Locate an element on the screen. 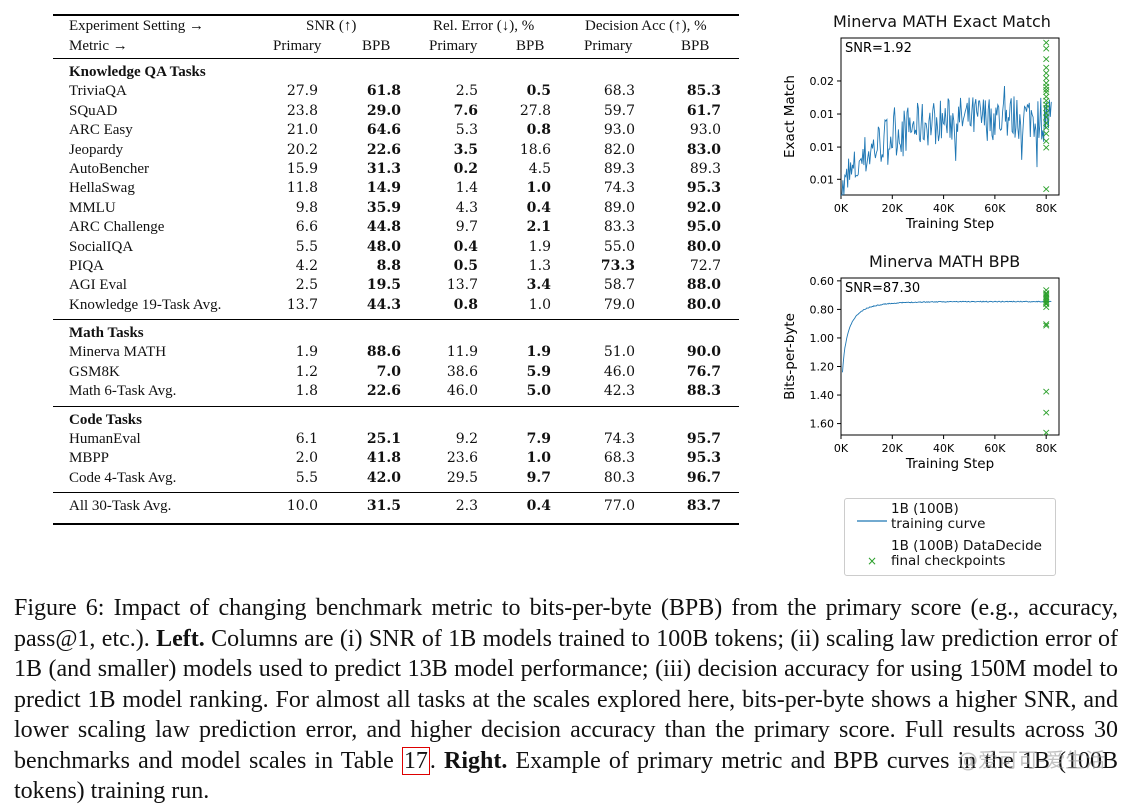 This screenshot has height=807, width=1132. table-cell: 80.0 is located at coordinates (703, 246).